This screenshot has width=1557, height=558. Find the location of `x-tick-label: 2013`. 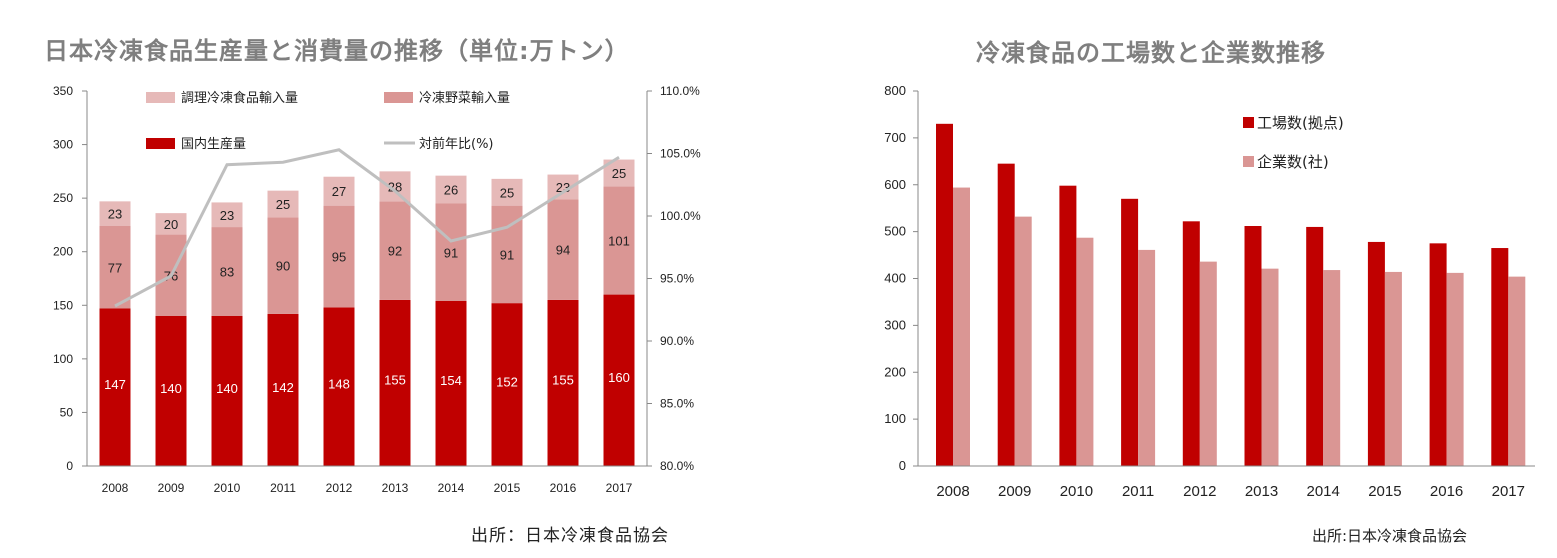

x-tick-label: 2013 is located at coordinates (1261, 491).